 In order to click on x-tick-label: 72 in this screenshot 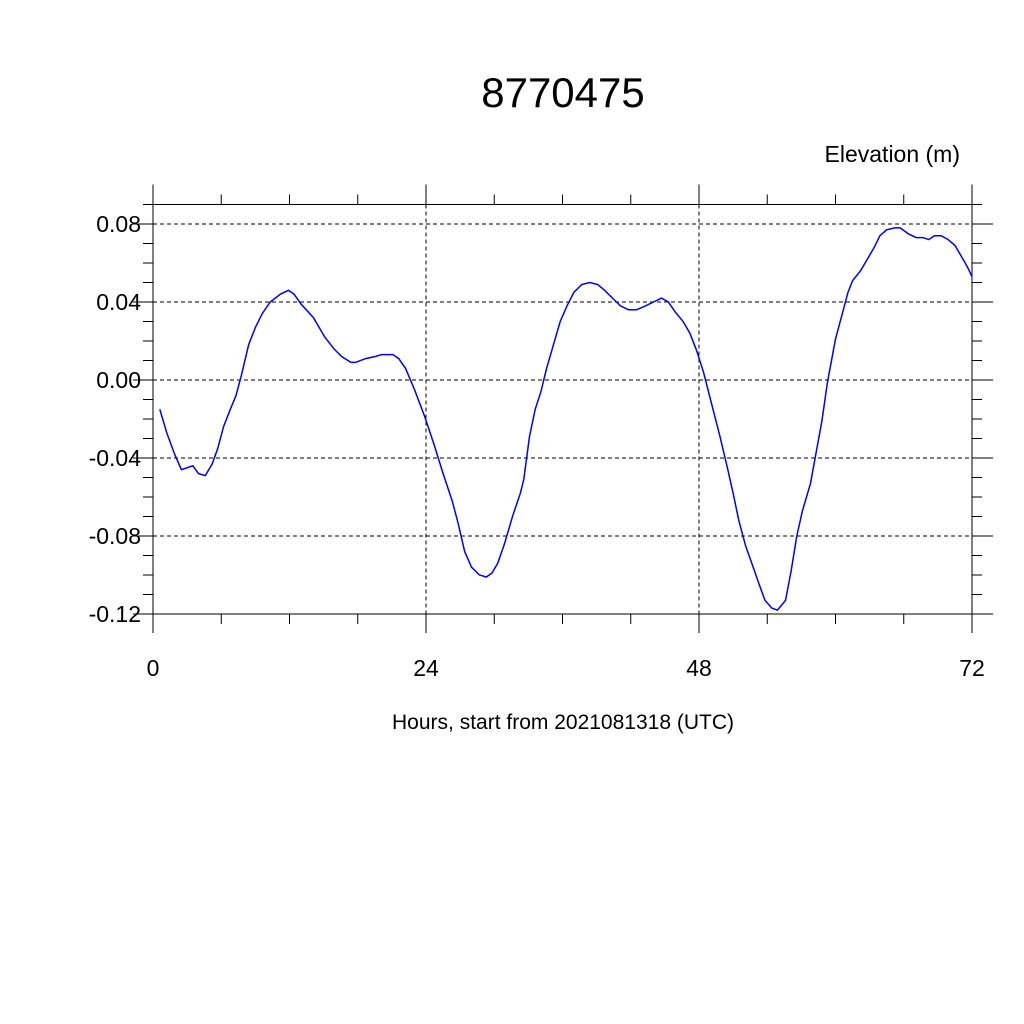, I will do `click(972, 668)`.